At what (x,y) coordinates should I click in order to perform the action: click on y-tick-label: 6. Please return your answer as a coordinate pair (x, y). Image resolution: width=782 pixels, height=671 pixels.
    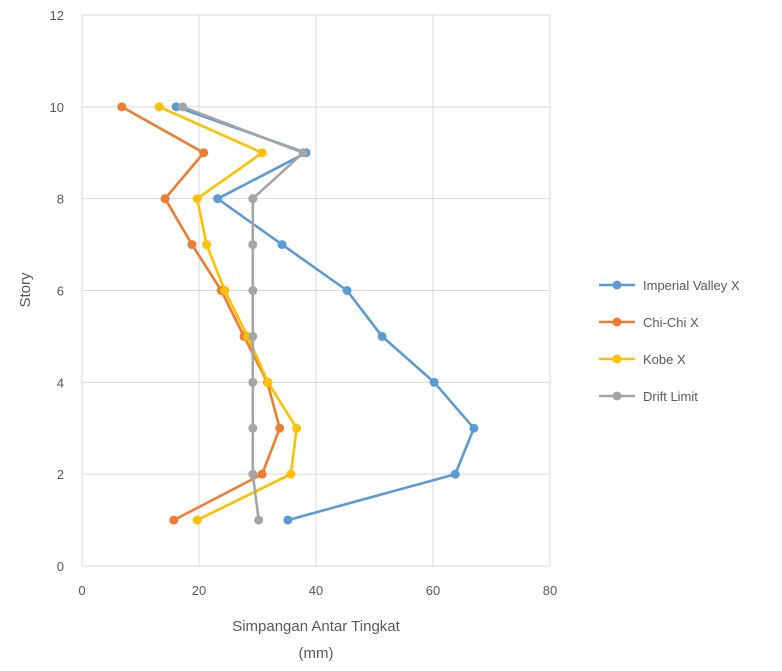
    Looking at the image, I should click on (60, 291).